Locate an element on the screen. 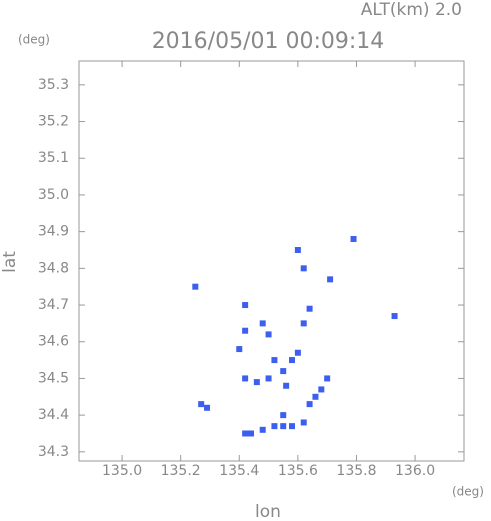 The height and width of the screenshot is (521, 491). y-tick-label: 35.0 is located at coordinates (53, 195).